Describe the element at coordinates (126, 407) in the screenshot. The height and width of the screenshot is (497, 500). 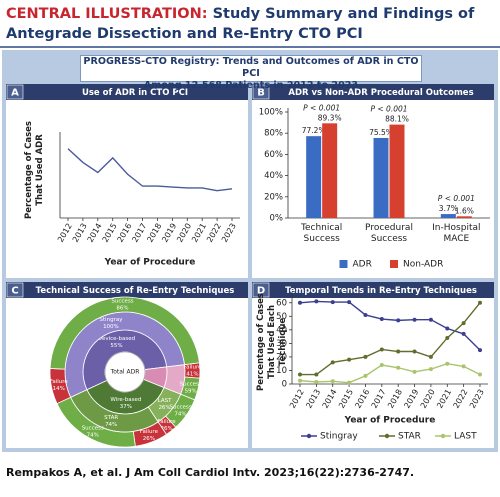
I see `segment-value: 37%` at that location.